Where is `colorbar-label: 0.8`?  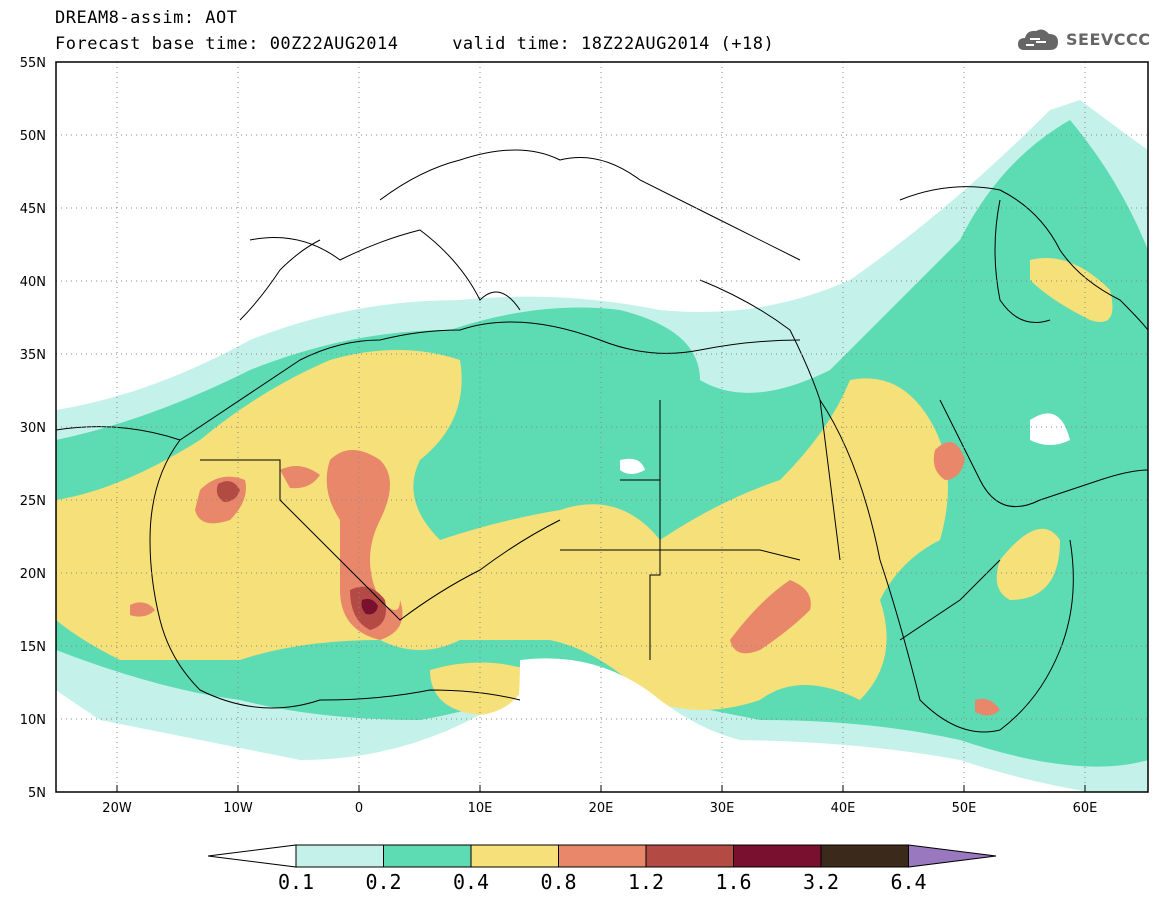
colorbar-label: 0.8 is located at coordinates (558, 882).